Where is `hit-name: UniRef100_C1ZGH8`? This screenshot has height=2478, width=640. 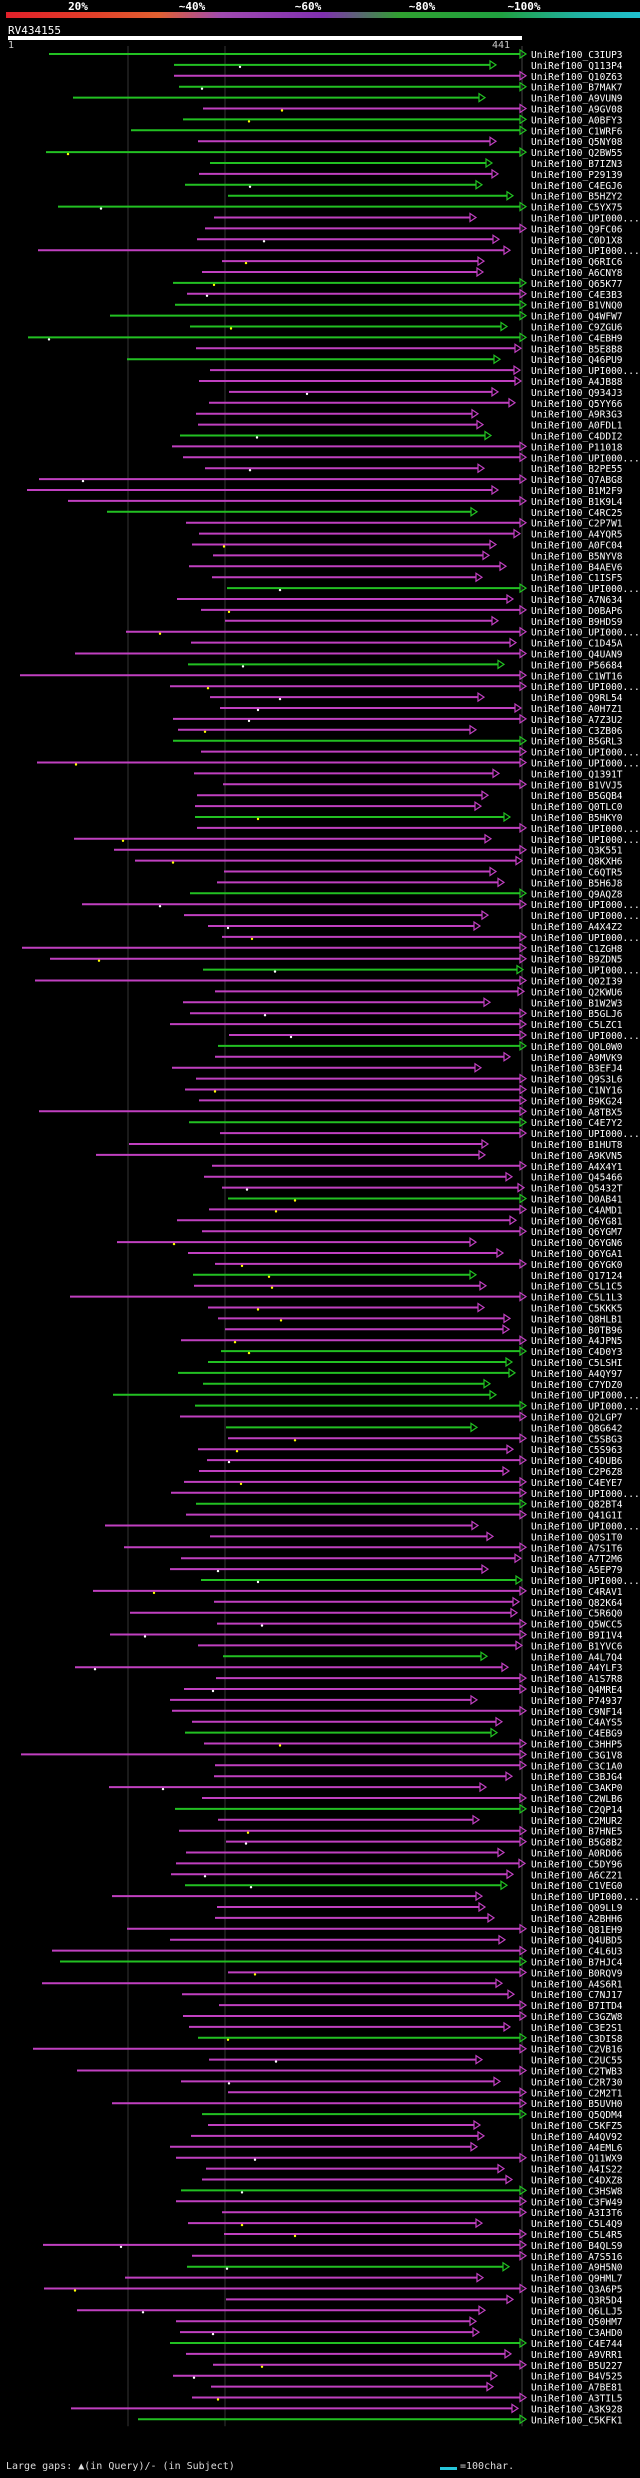 hit-name: UniRef100_C1ZGH8 is located at coordinates (577, 949).